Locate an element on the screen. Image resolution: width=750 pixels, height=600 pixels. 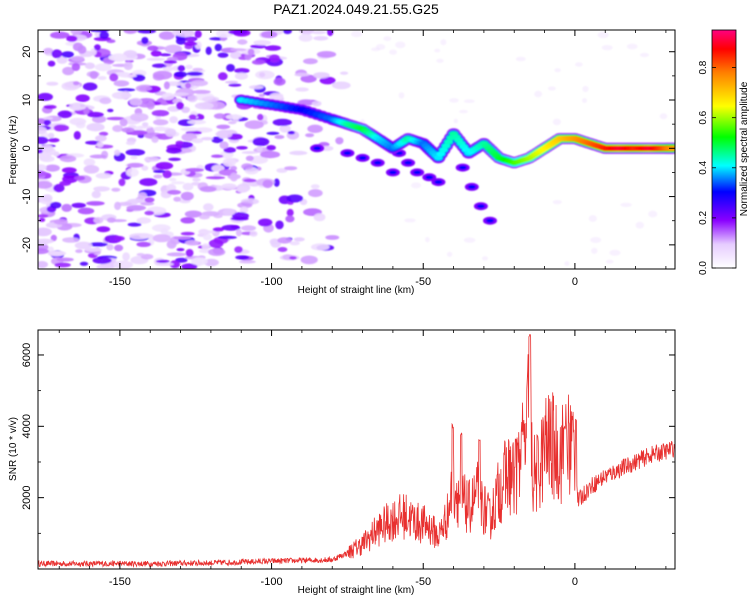
snr-xtick-label: -100 is located at coordinates (272, 582).